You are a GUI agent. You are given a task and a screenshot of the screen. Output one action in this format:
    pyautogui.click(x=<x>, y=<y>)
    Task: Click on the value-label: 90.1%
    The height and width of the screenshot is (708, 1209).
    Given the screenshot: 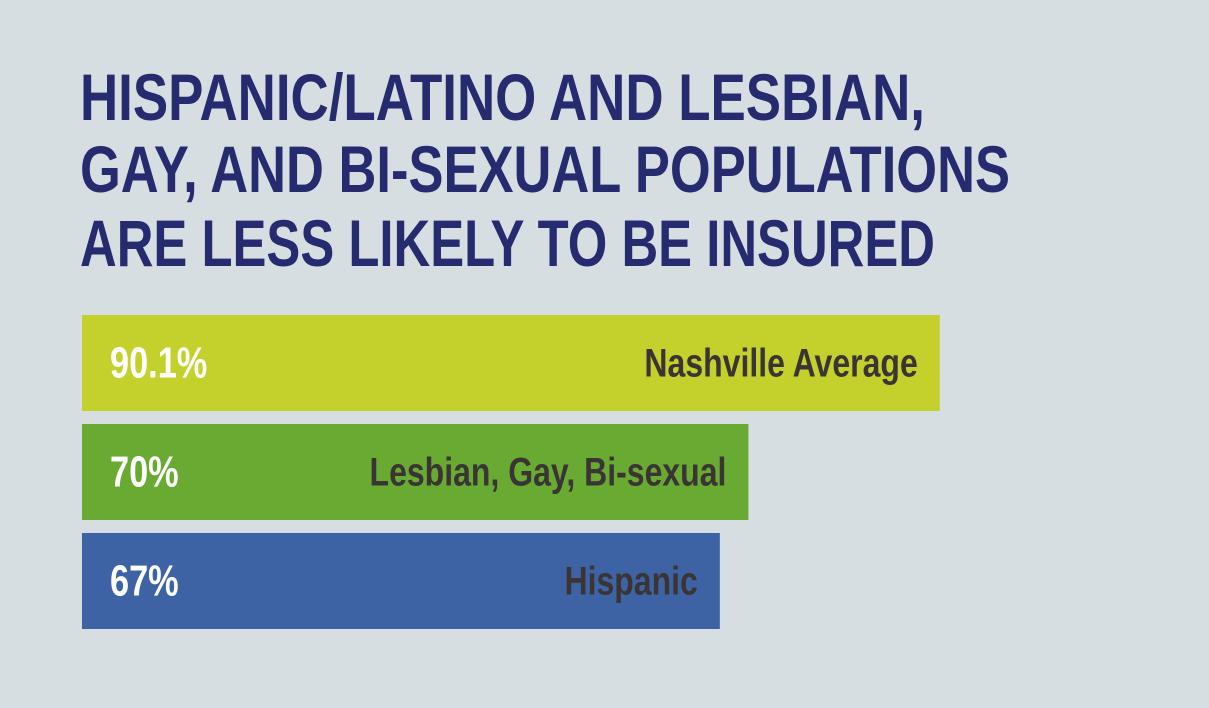 What is the action you would take?
    pyautogui.click(x=158, y=363)
    